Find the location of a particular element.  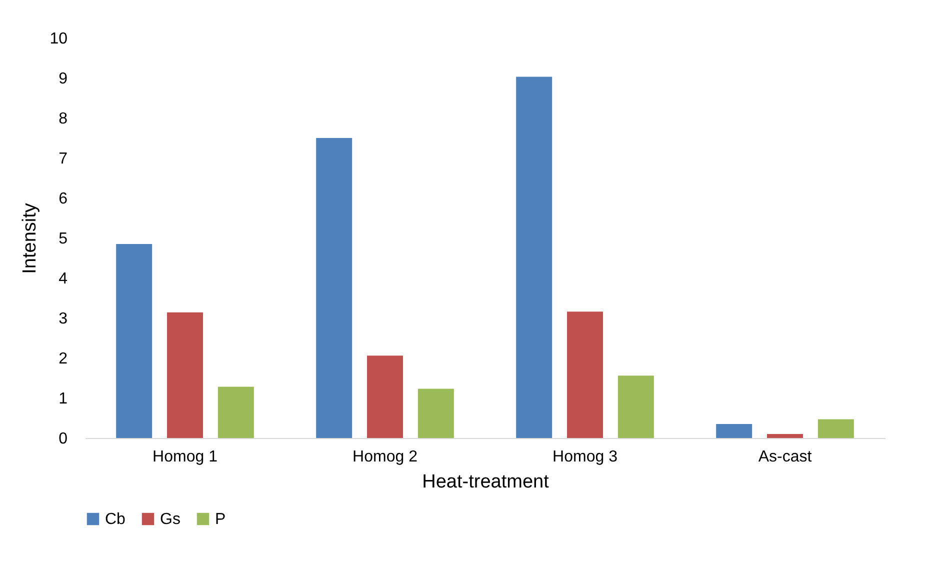

legend-label: P is located at coordinates (220, 519).